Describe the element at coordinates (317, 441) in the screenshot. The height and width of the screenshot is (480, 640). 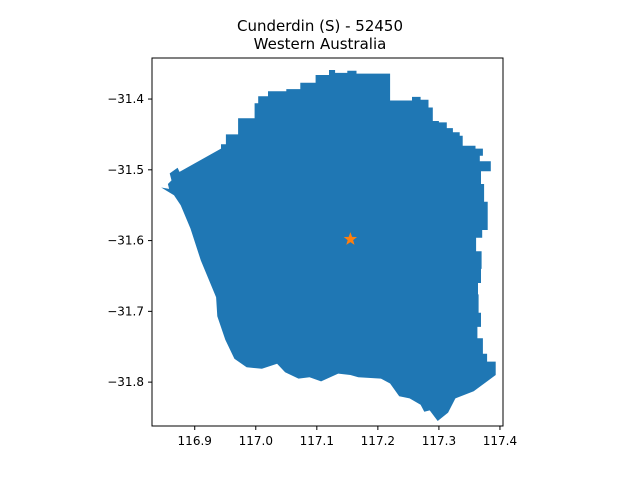
I see `x-tick-label: 117.1` at that location.